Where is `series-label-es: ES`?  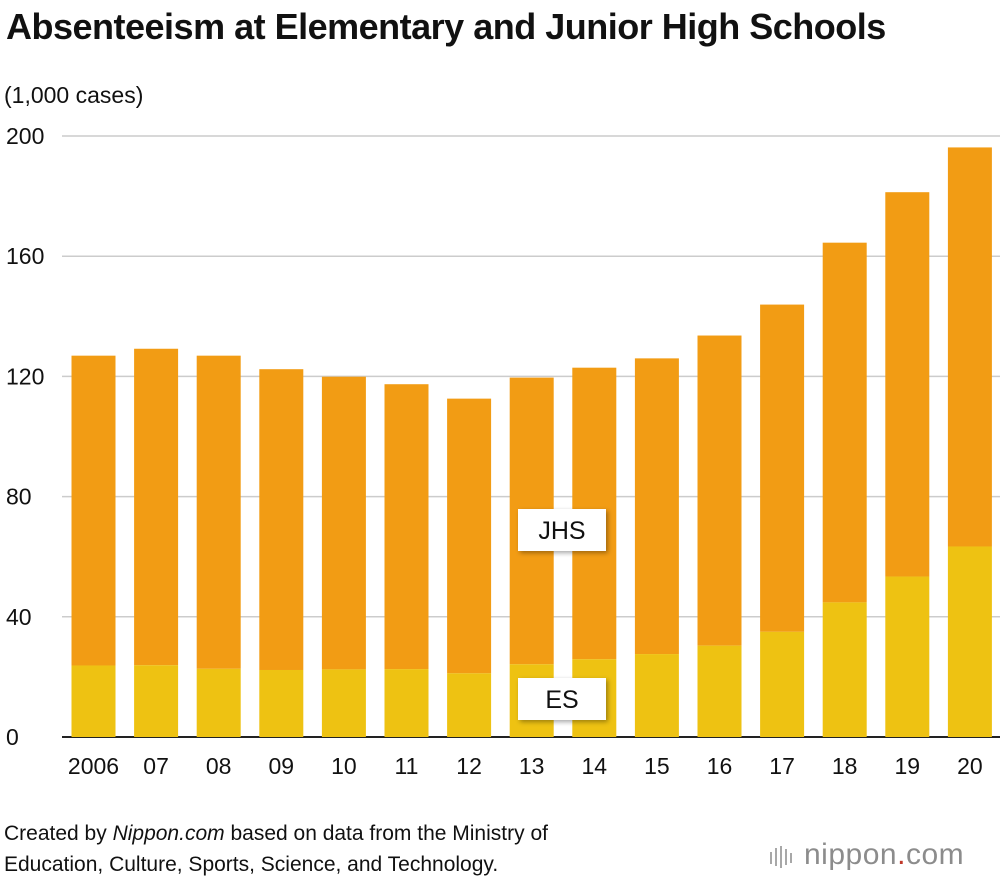
series-label-es: ES is located at coordinates (562, 699).